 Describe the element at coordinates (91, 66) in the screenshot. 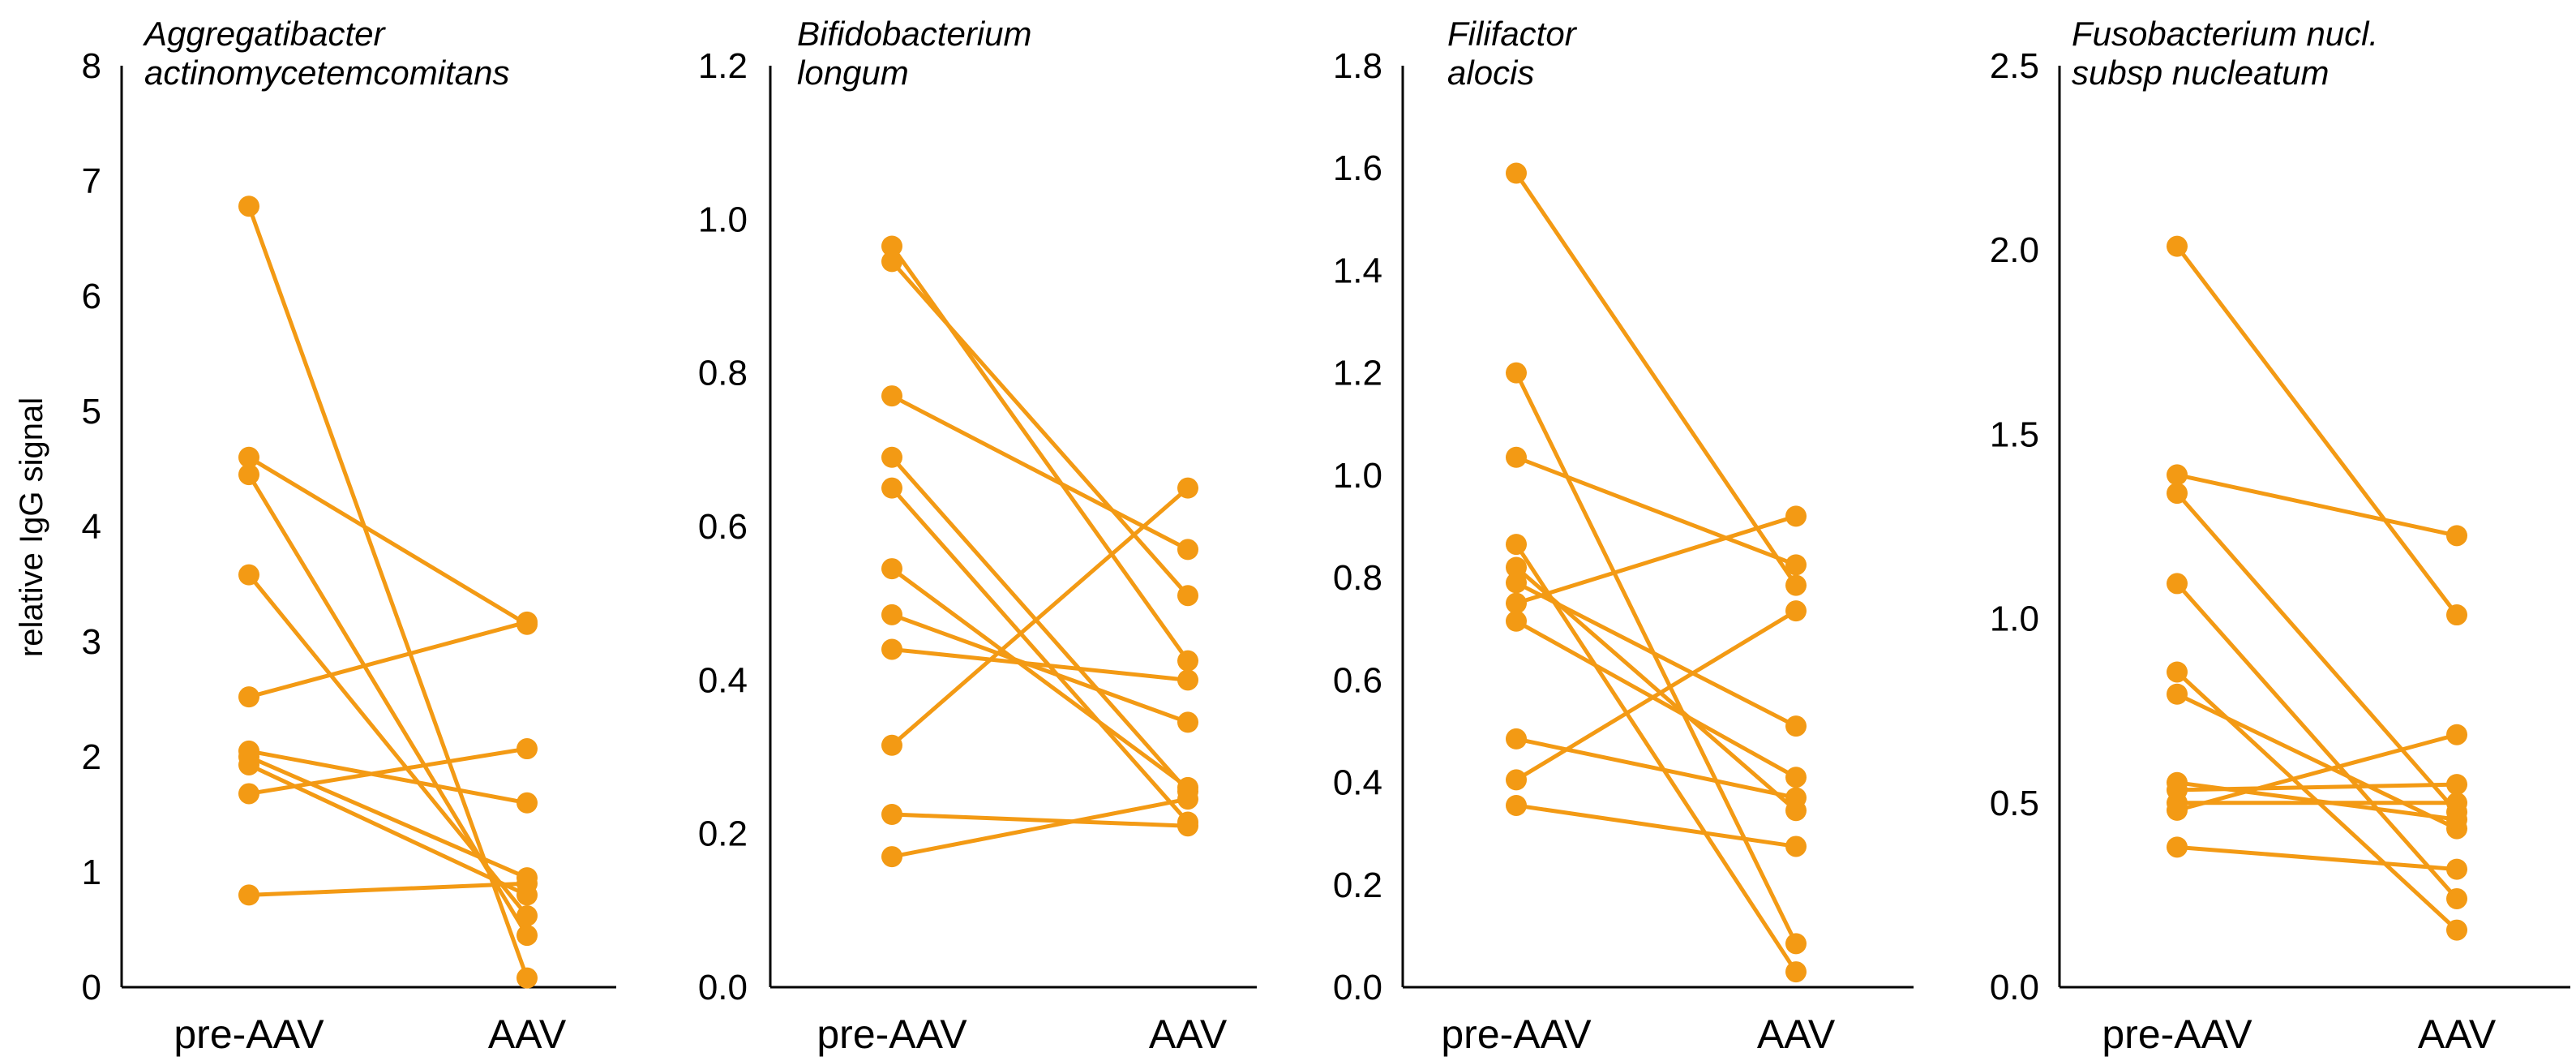

I see `y-tick-label: 8` at that location.